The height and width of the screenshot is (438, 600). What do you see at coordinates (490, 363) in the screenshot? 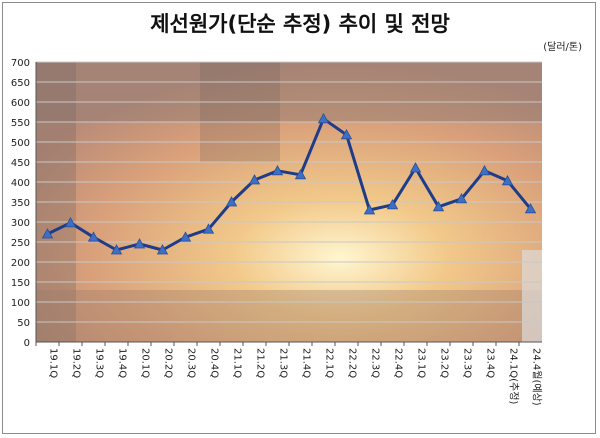
I see `x-tick-label: 23.4Q` at bounding box center [490, 363].